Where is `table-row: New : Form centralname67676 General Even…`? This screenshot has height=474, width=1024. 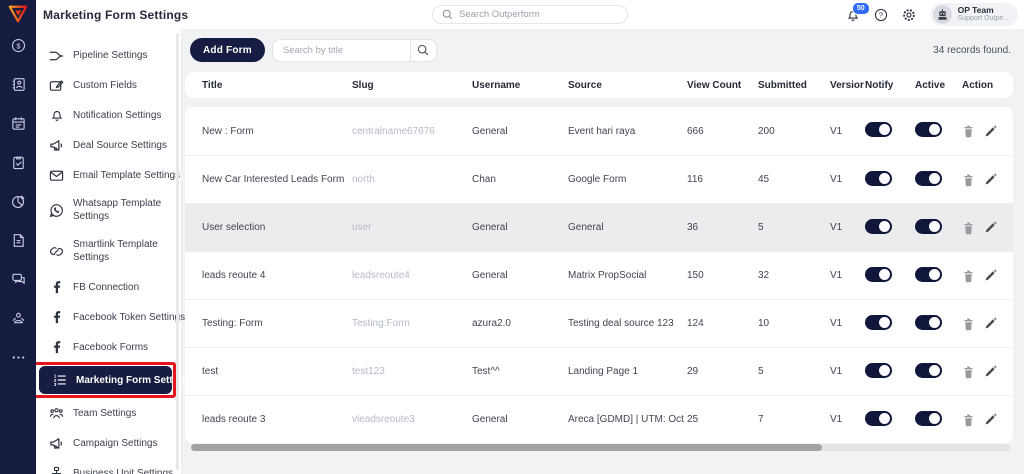 table-row: New : Form centralname67676 General Even… is located at coordinates (599, 131).